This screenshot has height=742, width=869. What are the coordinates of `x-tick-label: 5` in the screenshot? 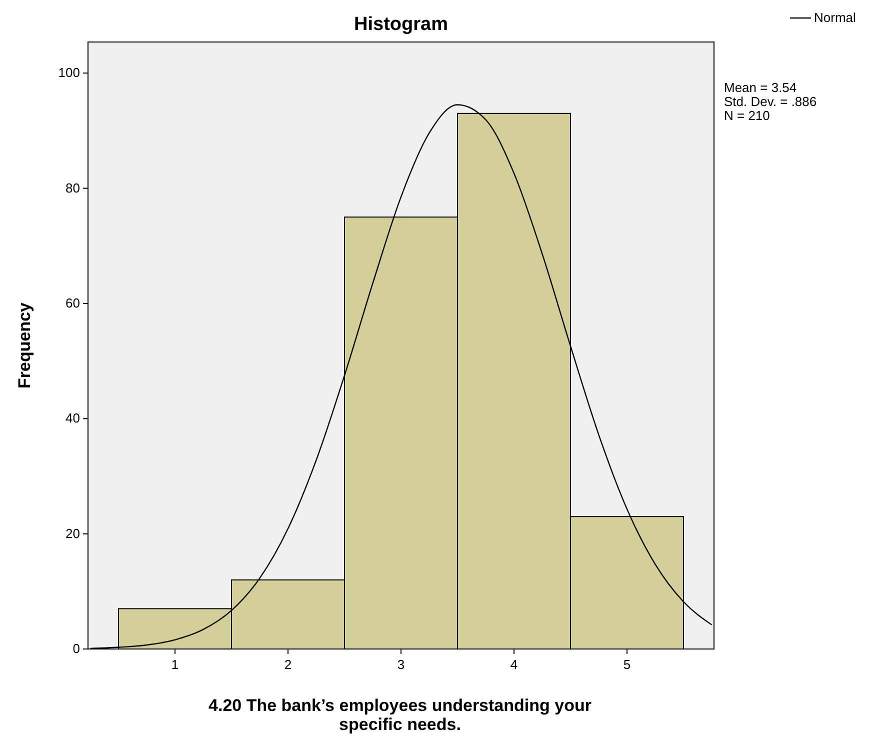 It's located at (627, 664).